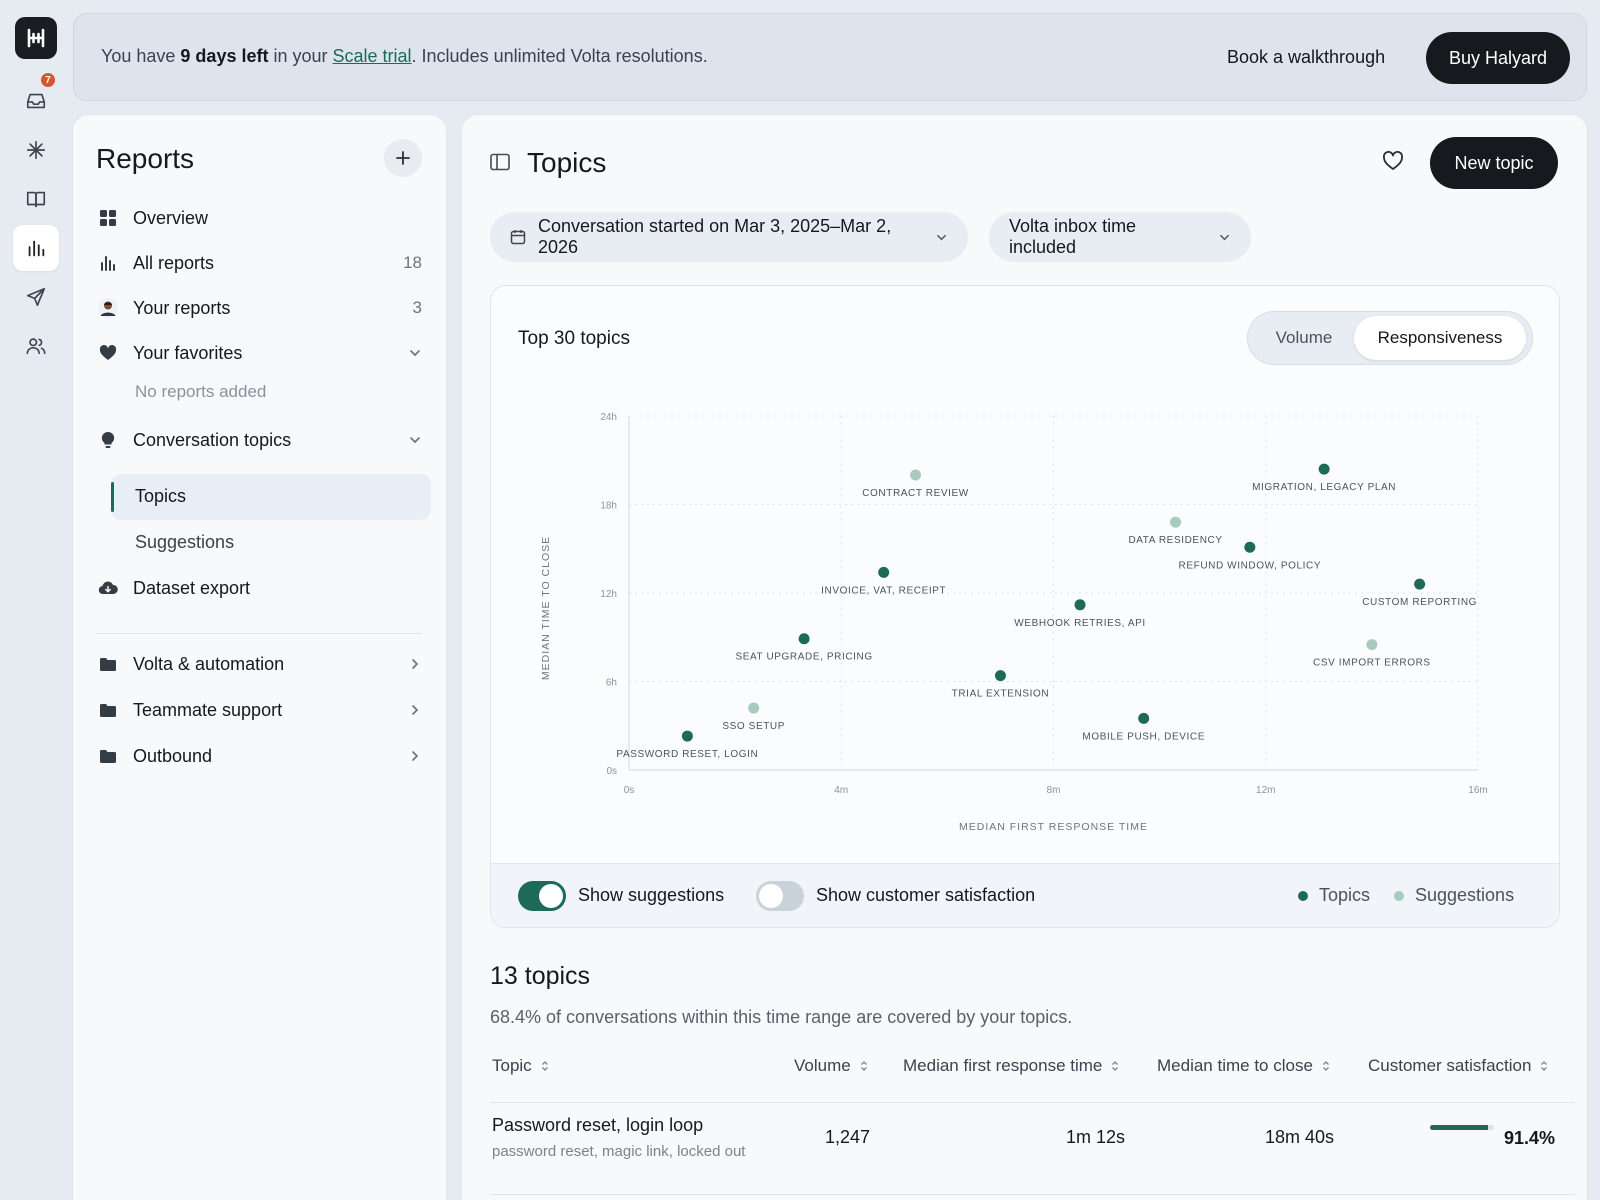 Image resolution: width=1600 pixels, height=1200 pixels. What do you see at coordinates (372, 56) in the screenshot?
I see `scale-trial-link: Scale trial` at bounding box center [372, 56].